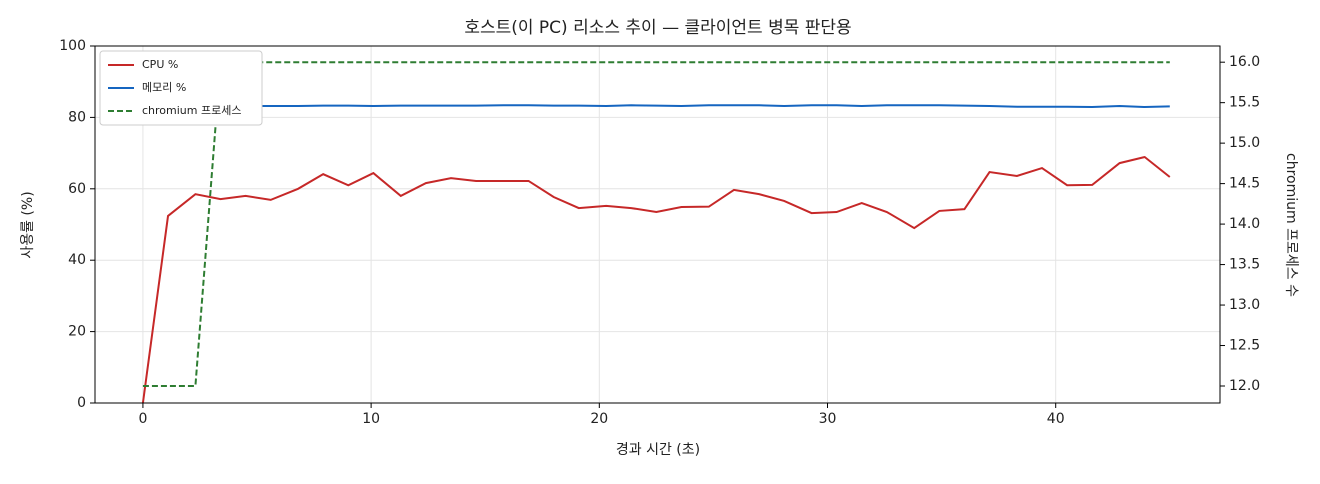 Image resolution: width=1320 pixels, height=484 pixels. I want to click on legend-box, so click(181, 88).